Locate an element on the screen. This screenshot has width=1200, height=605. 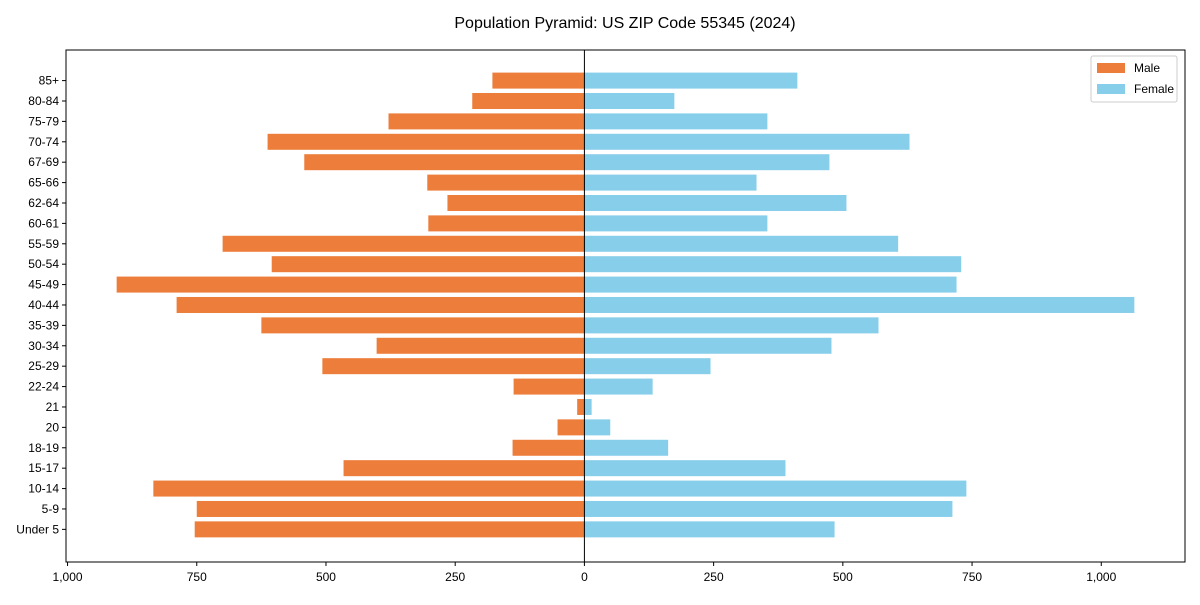
y-tick-label: 62-64 is located at coordinates (43, 203).